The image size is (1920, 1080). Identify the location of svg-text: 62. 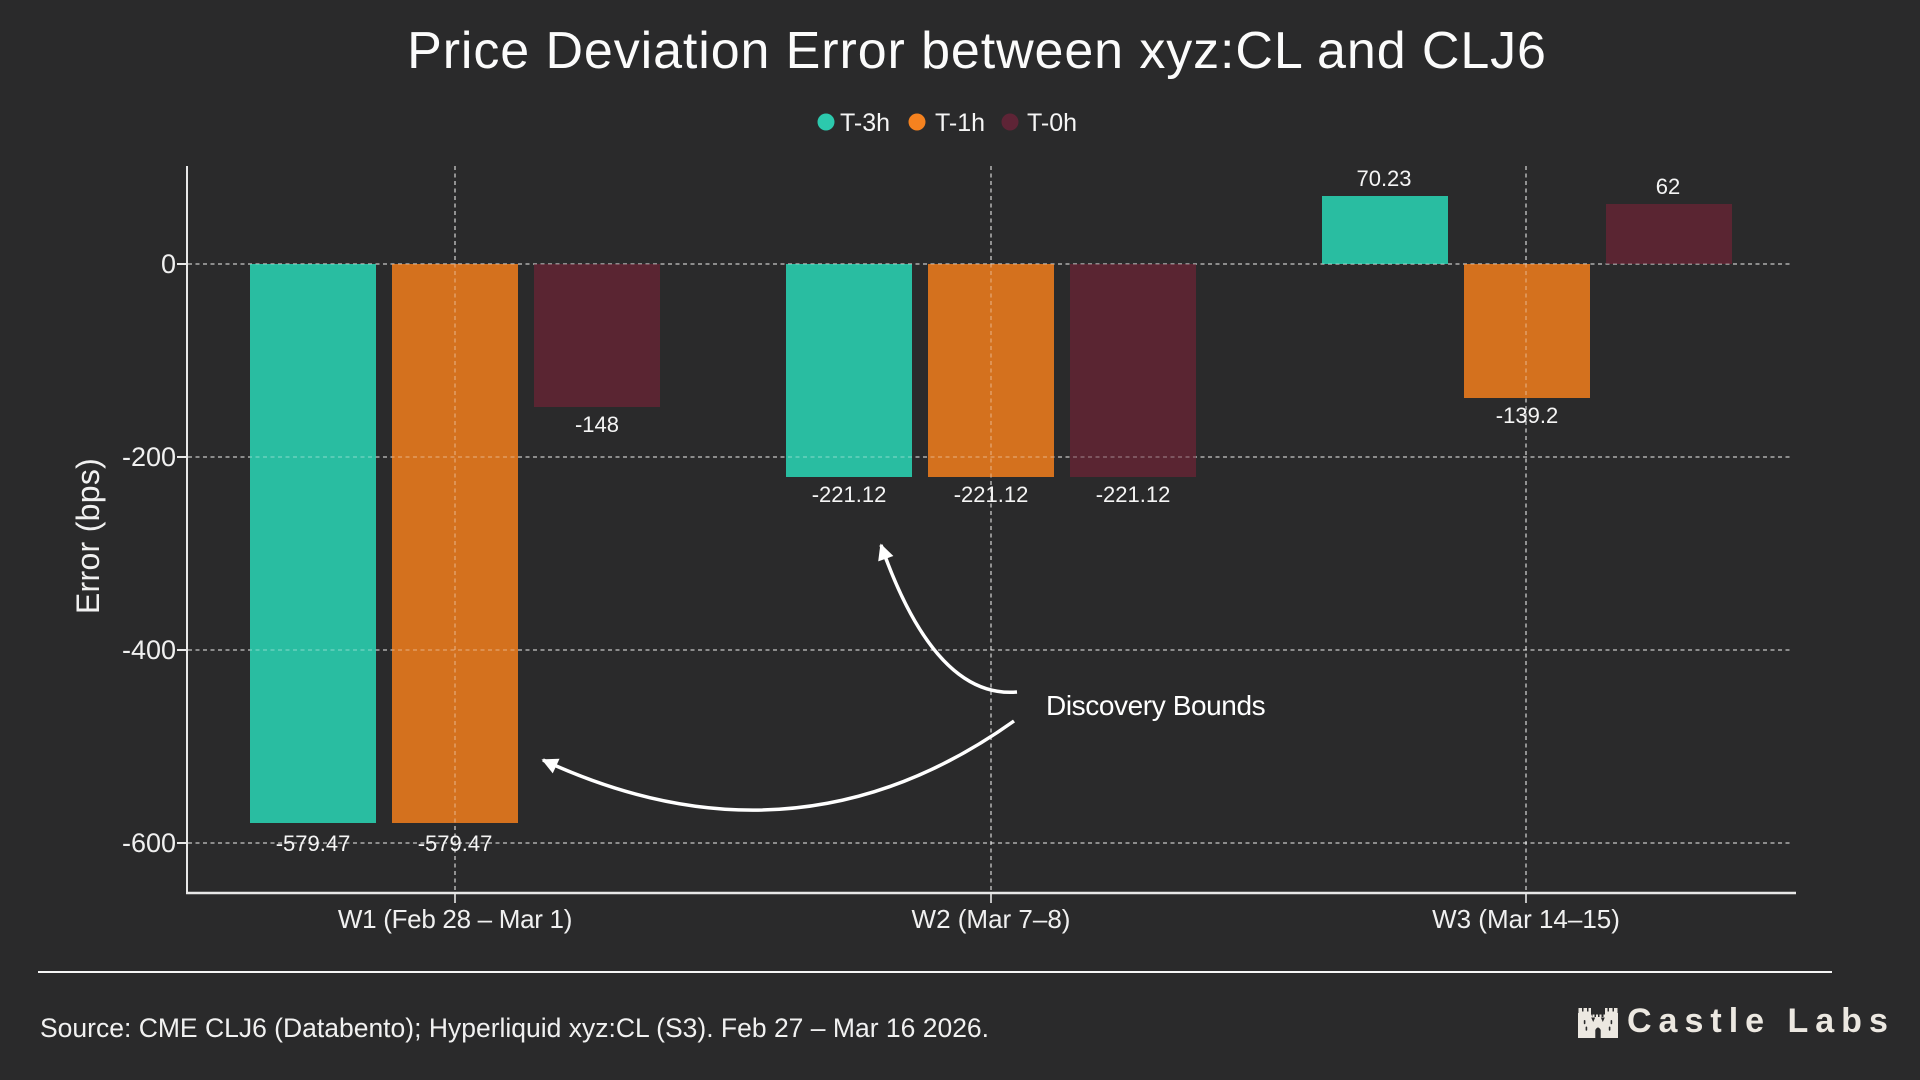
(1668, 186).